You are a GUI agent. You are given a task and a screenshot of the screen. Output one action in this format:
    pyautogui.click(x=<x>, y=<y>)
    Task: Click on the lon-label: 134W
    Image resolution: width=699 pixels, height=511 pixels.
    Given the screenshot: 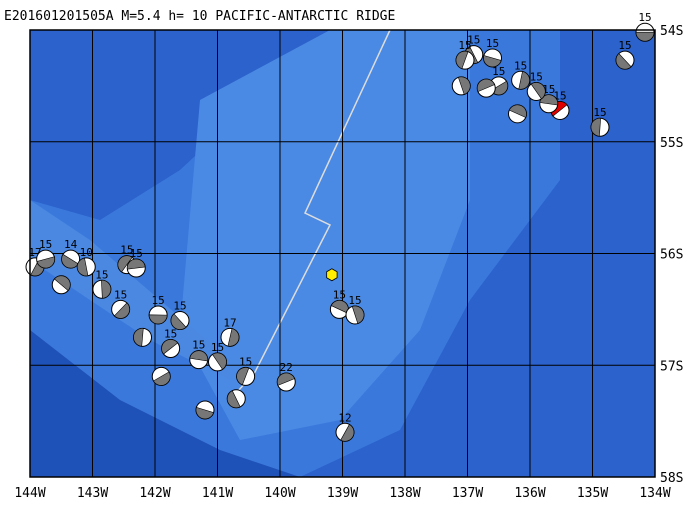 What is the action you would take?
    pyautogui.click(x=654, y=493)
    